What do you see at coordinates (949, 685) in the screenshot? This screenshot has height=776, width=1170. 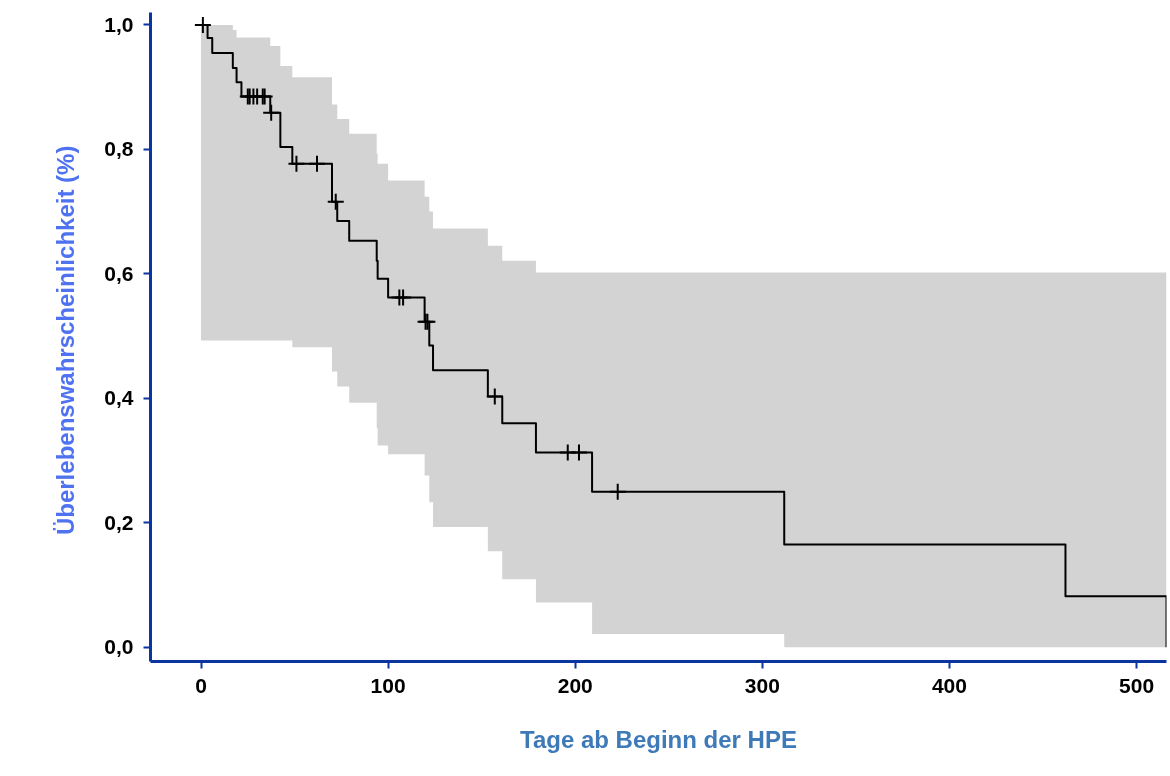 I see `x-tick-label: 400` at bounding box center [949, 685].